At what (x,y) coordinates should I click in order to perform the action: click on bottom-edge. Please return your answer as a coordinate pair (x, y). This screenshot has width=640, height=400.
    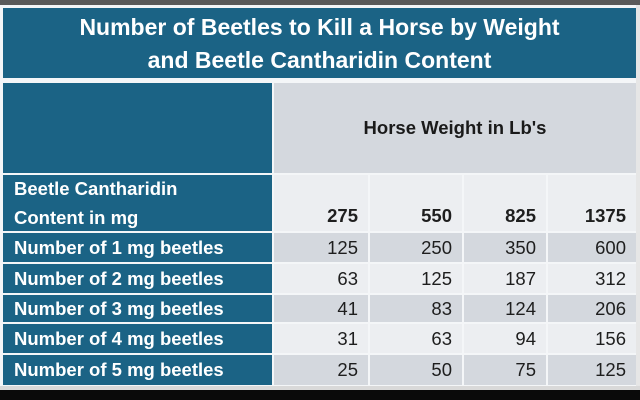
    Looking at the image, I should click on (320, 388).